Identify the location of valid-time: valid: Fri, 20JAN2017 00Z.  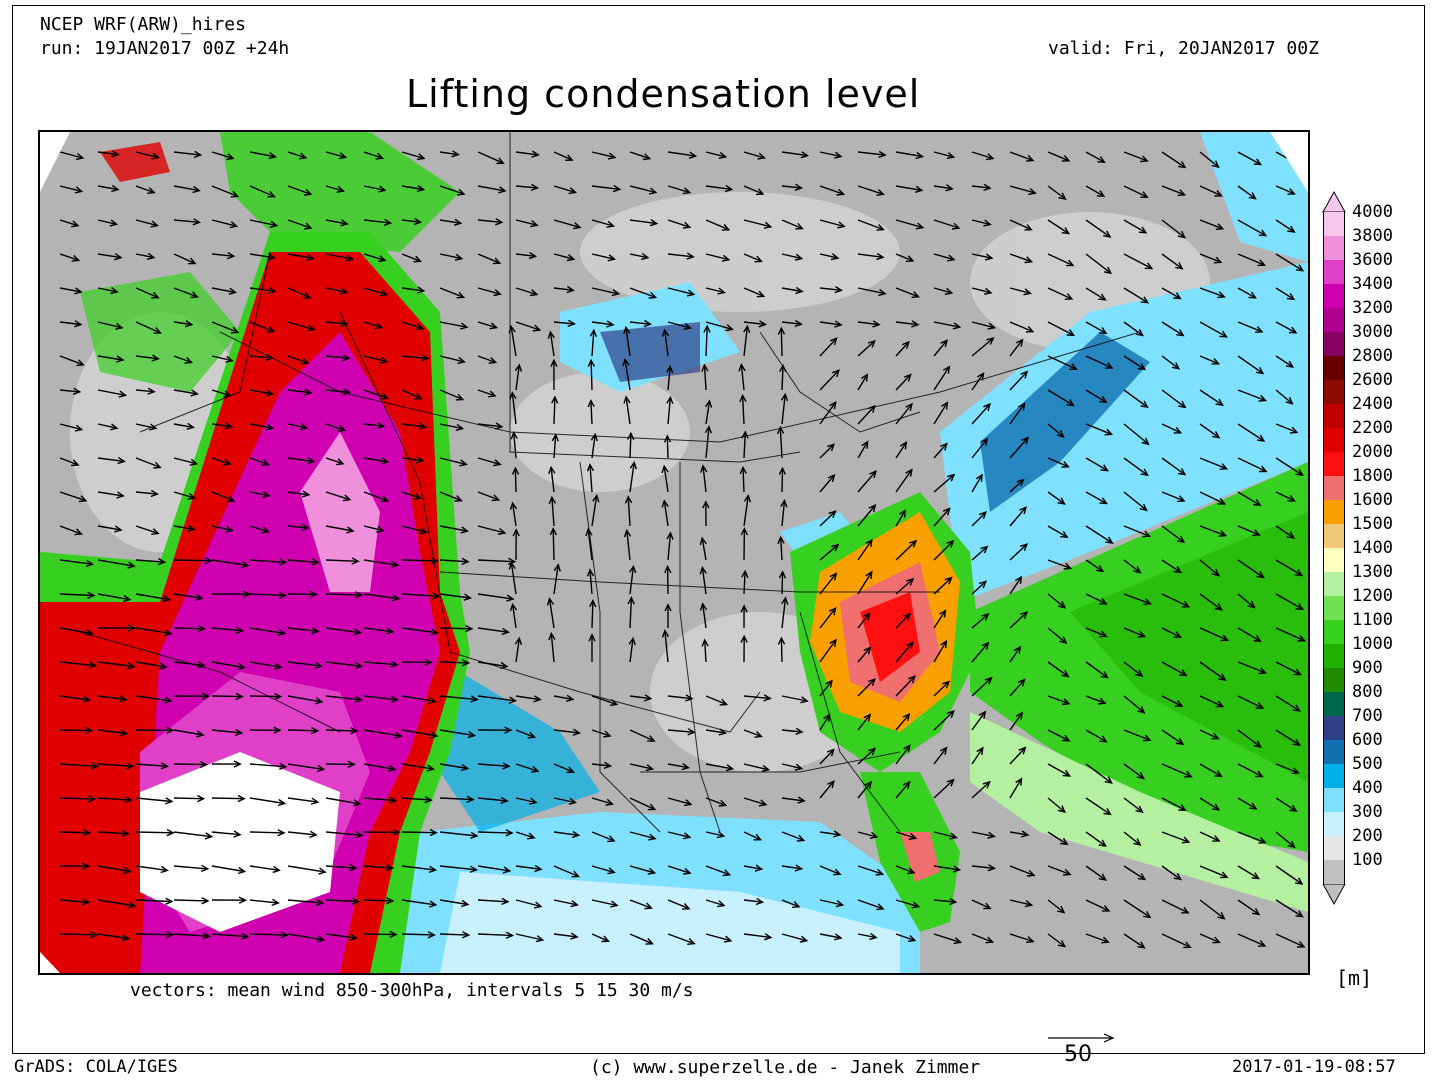
(1183, 48).